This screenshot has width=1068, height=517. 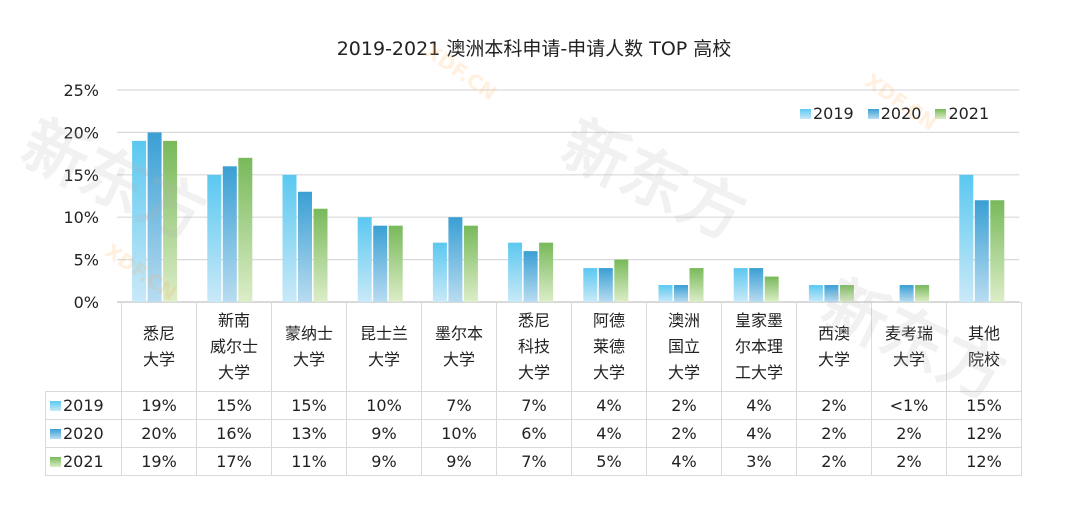 I want to click on chart-title: 2019-2021 澳洲本科申请-申请人数 TOP 高校, so click(x=534, y=49).